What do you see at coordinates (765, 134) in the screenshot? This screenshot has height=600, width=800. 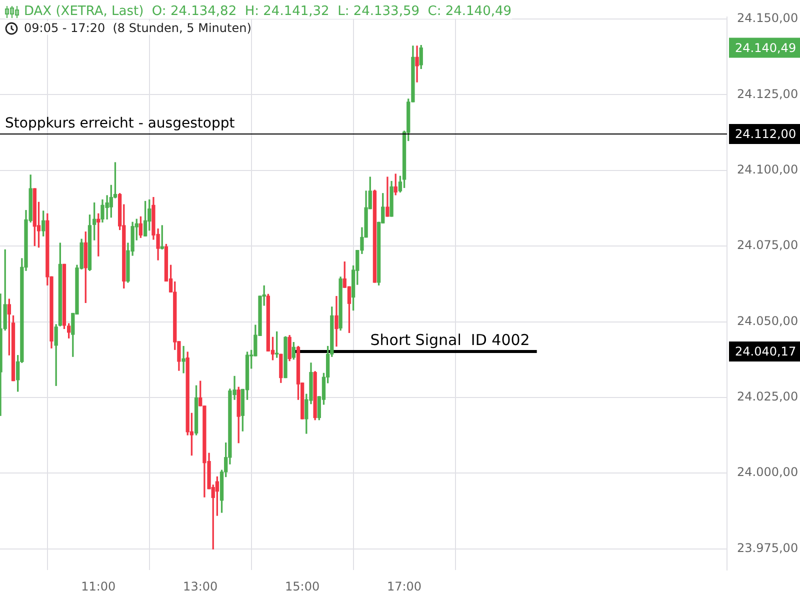 I see `text: 24.112,00` at bounding box center [765, 134].